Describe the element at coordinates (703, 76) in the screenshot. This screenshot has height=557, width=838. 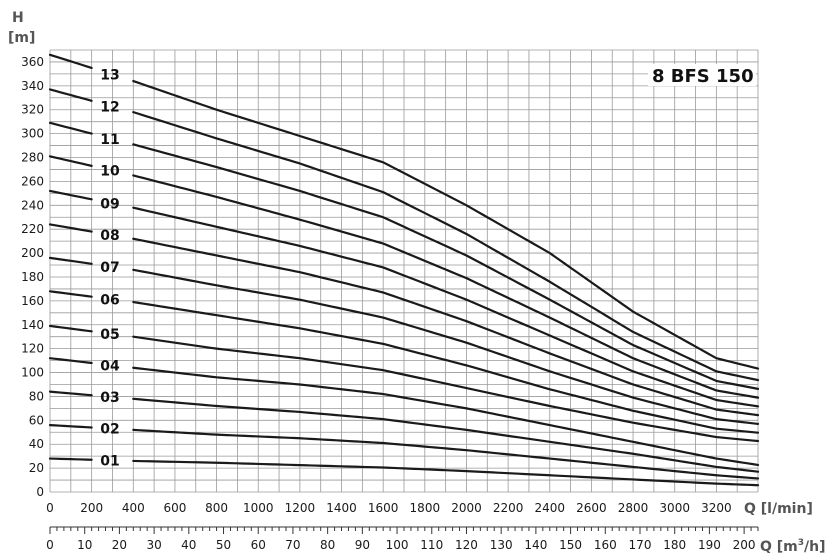
I see `chart-title: 8 BFS 150` at that location.